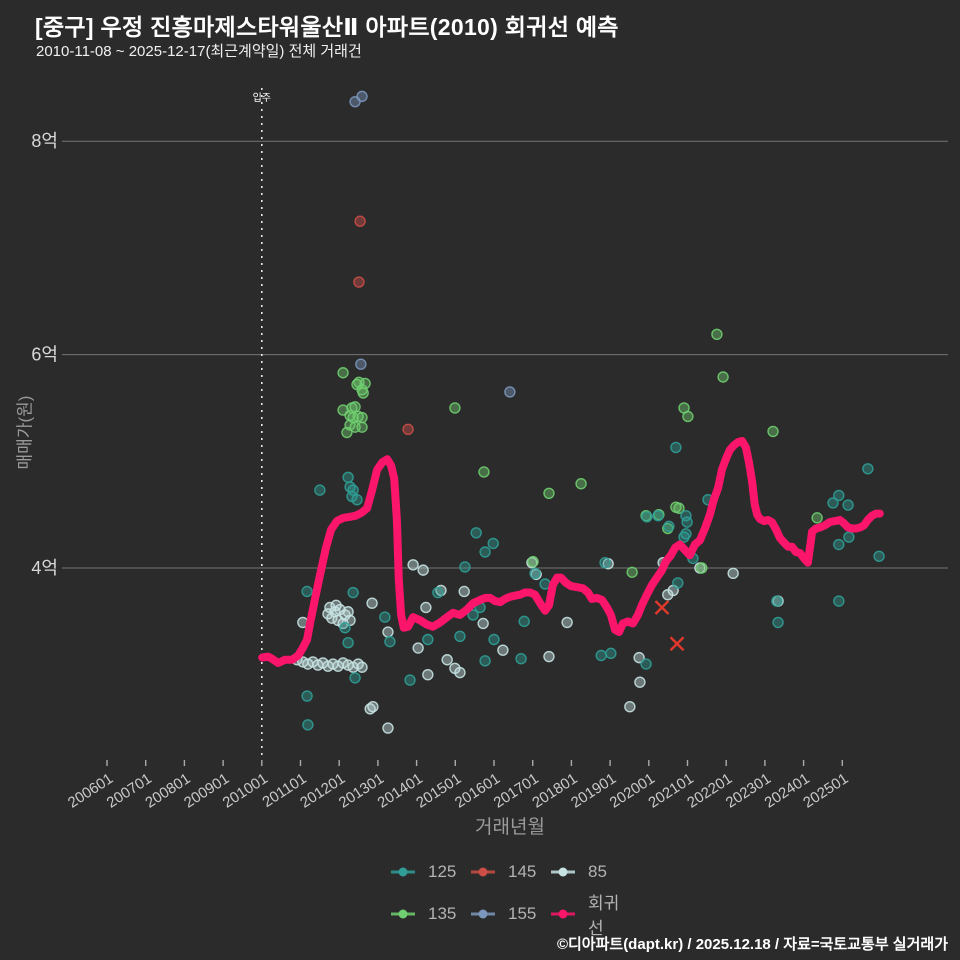 The height and width of the screenshot is (960, 960). What do you see at coordinates (44, 355) in the screenshot?
I see `y-tick-label: 6억` at bounding box center [44, 355].